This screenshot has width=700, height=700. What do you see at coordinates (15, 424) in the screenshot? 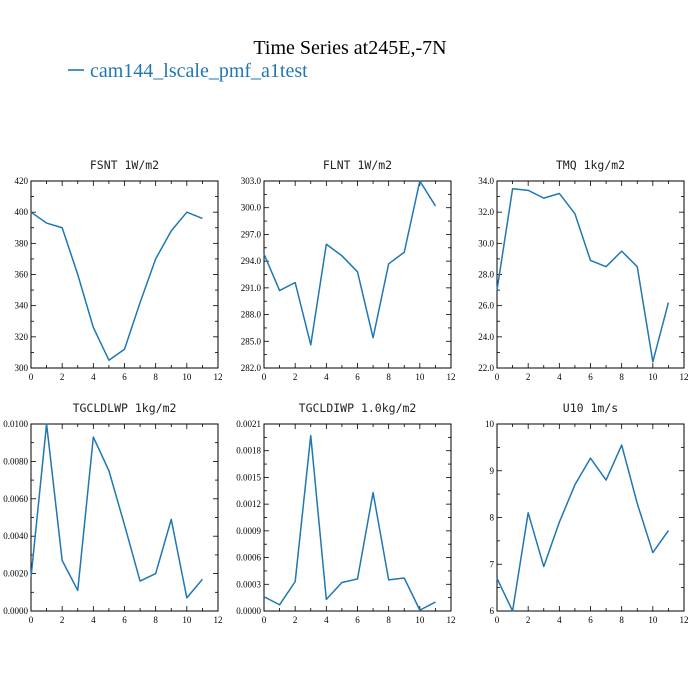
I see `y-tick-label: 0.0100` at bounding box center [15, 424].